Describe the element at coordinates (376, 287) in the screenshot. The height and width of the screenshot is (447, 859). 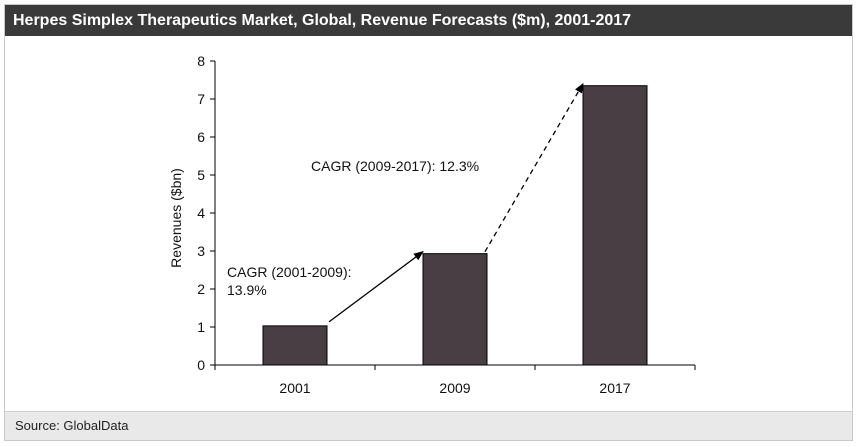
I see `cagr-arrow-2001-2009` at that location.